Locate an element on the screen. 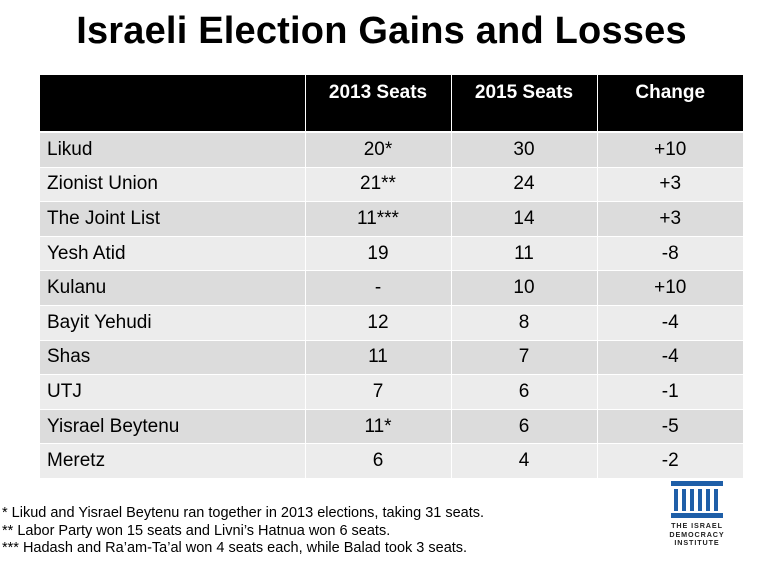 The image size is (763, 567). header-party is located at coordinates (173, 103).